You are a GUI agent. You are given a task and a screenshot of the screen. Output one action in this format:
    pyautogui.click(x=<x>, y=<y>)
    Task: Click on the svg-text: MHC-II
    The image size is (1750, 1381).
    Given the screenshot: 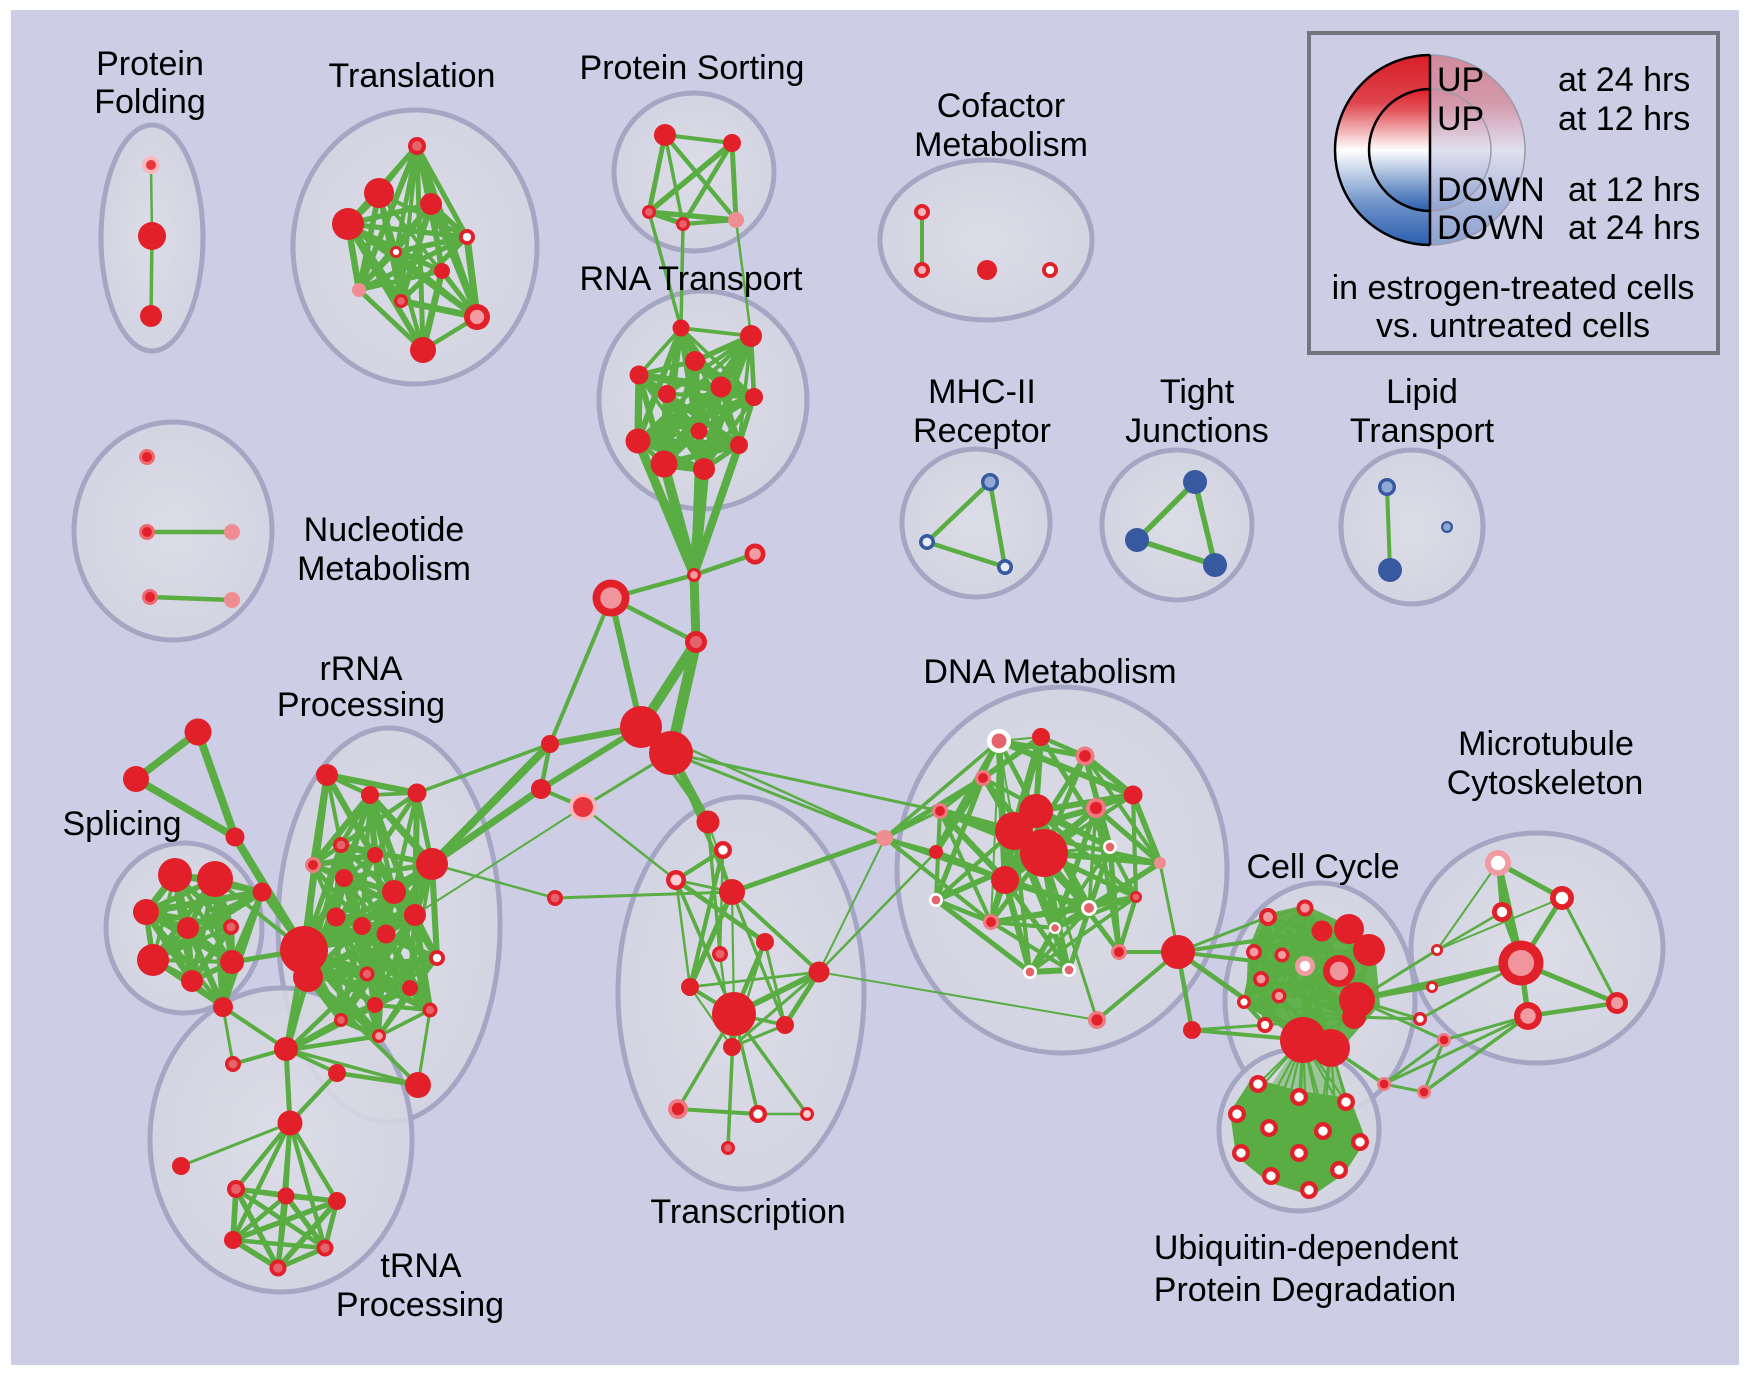 What is the action you would take?
    pyautogui.click(x=982, y=392)
    